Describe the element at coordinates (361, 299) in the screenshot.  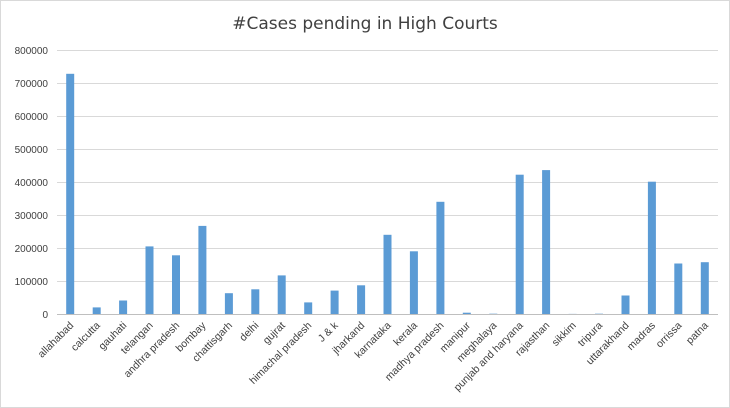
I see `bar-jharkand` at that location.